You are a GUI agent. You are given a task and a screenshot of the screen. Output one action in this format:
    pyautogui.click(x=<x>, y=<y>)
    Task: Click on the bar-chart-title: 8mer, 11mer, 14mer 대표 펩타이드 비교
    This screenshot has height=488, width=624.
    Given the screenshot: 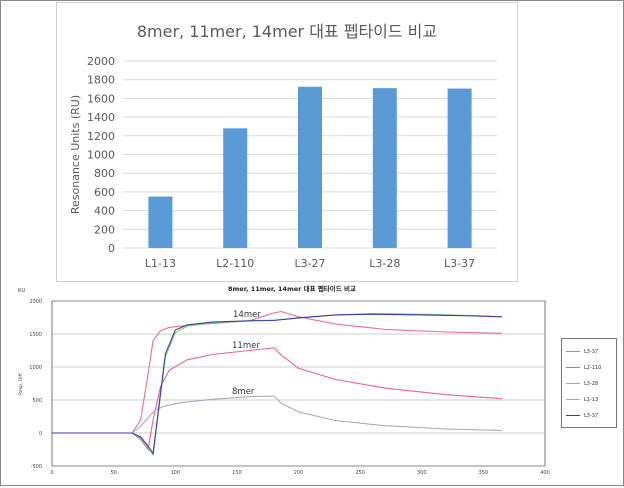 What is the action you would take?
    pyautogui.click(x=287, y=31)
    